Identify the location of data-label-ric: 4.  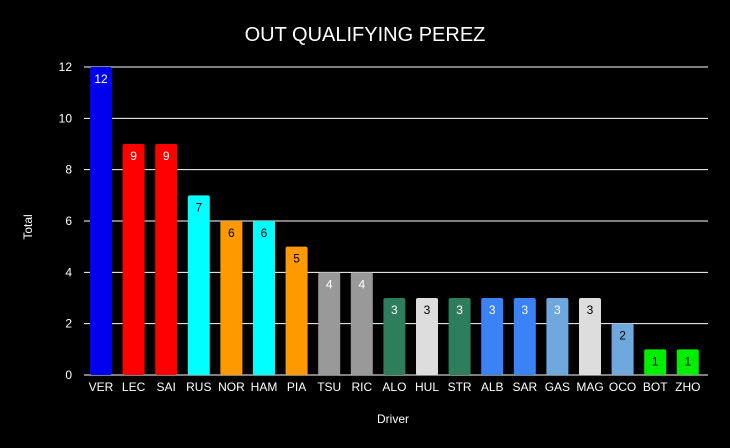
(361, 284).